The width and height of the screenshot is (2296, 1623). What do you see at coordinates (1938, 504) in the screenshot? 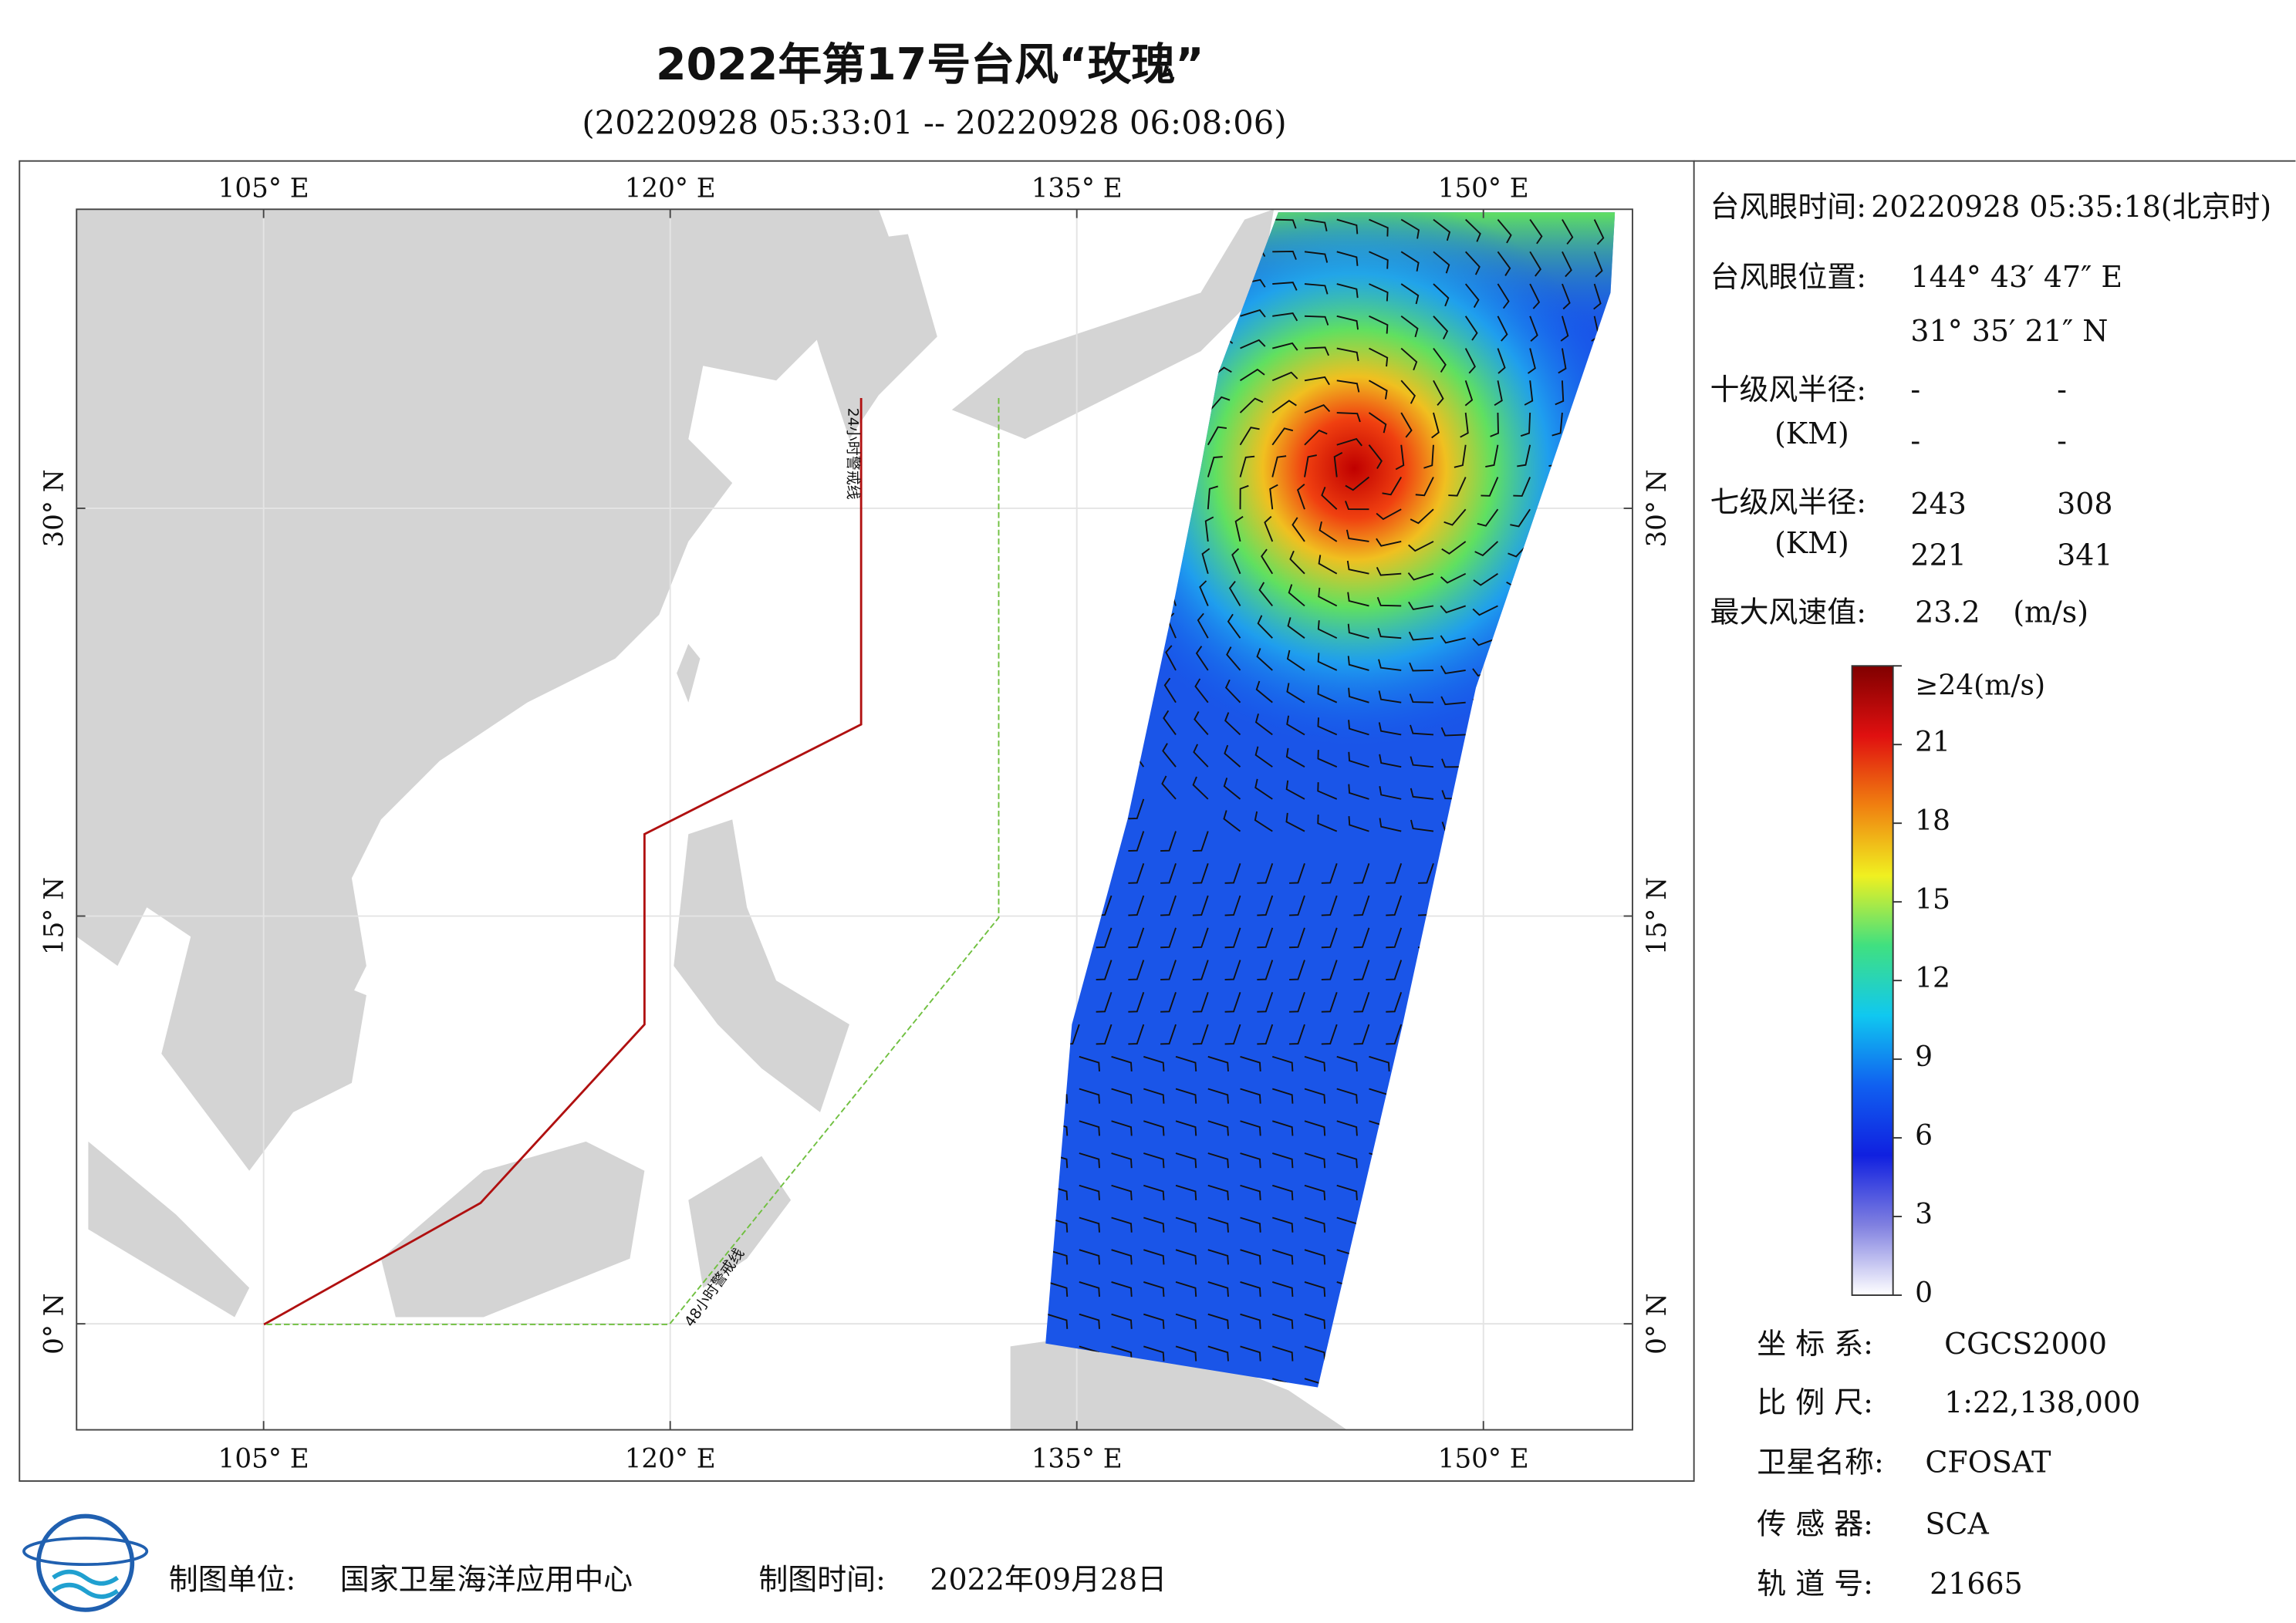
I see `info-value: 243` at bounding box center [1938, 504].